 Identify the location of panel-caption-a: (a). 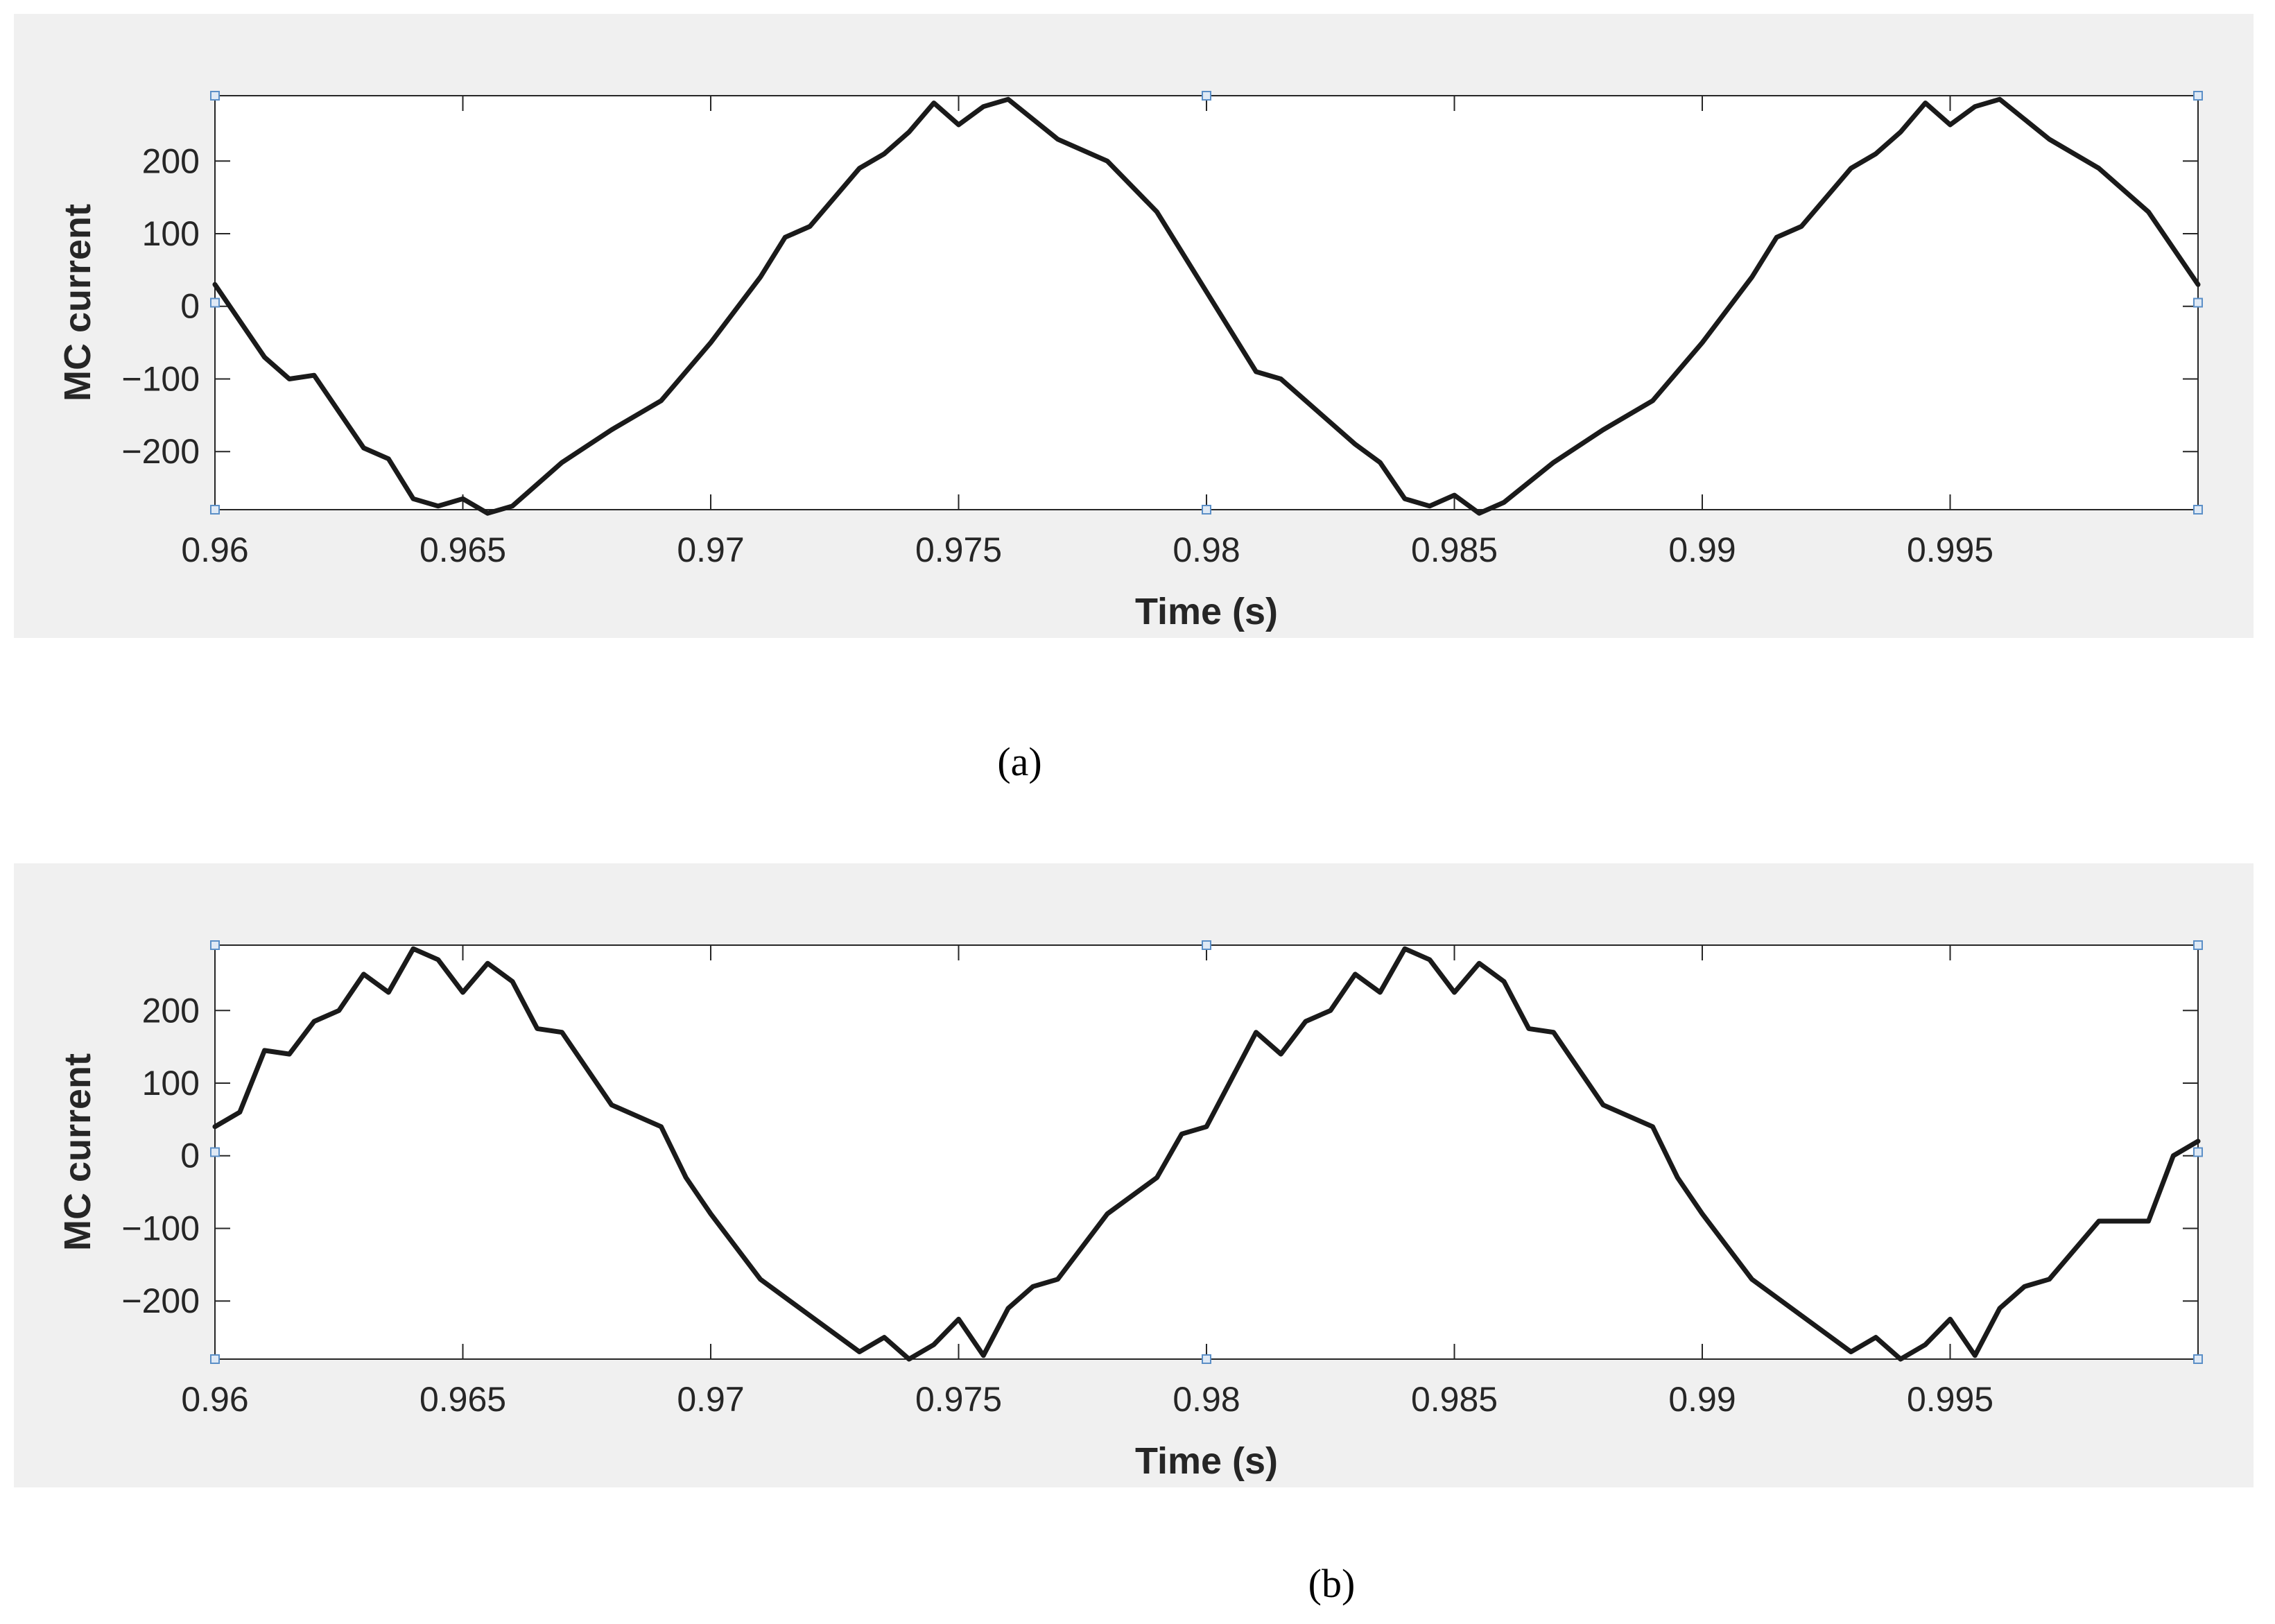
(1019, 762).